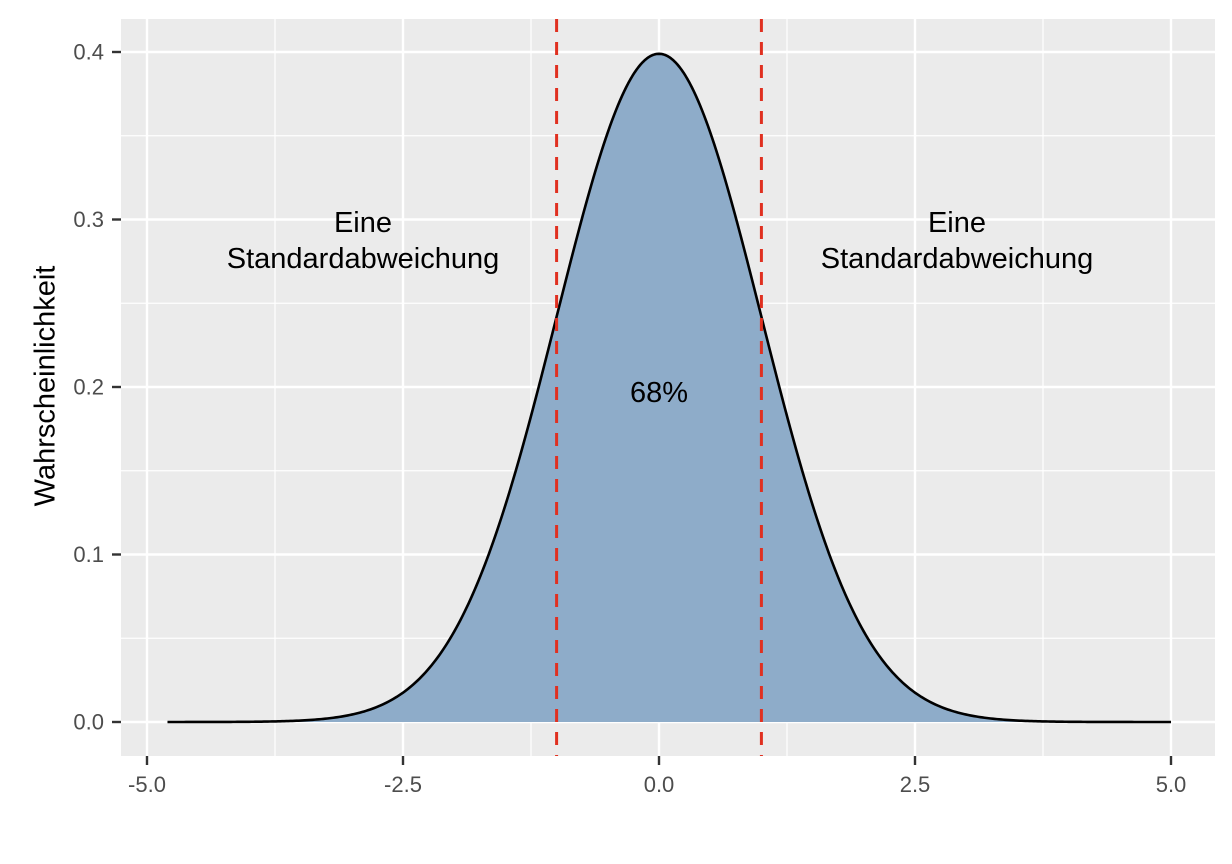 This screenshot has height=864, width=1232. I want to click on annotation-right-line1: Eine, so click(957, 223).